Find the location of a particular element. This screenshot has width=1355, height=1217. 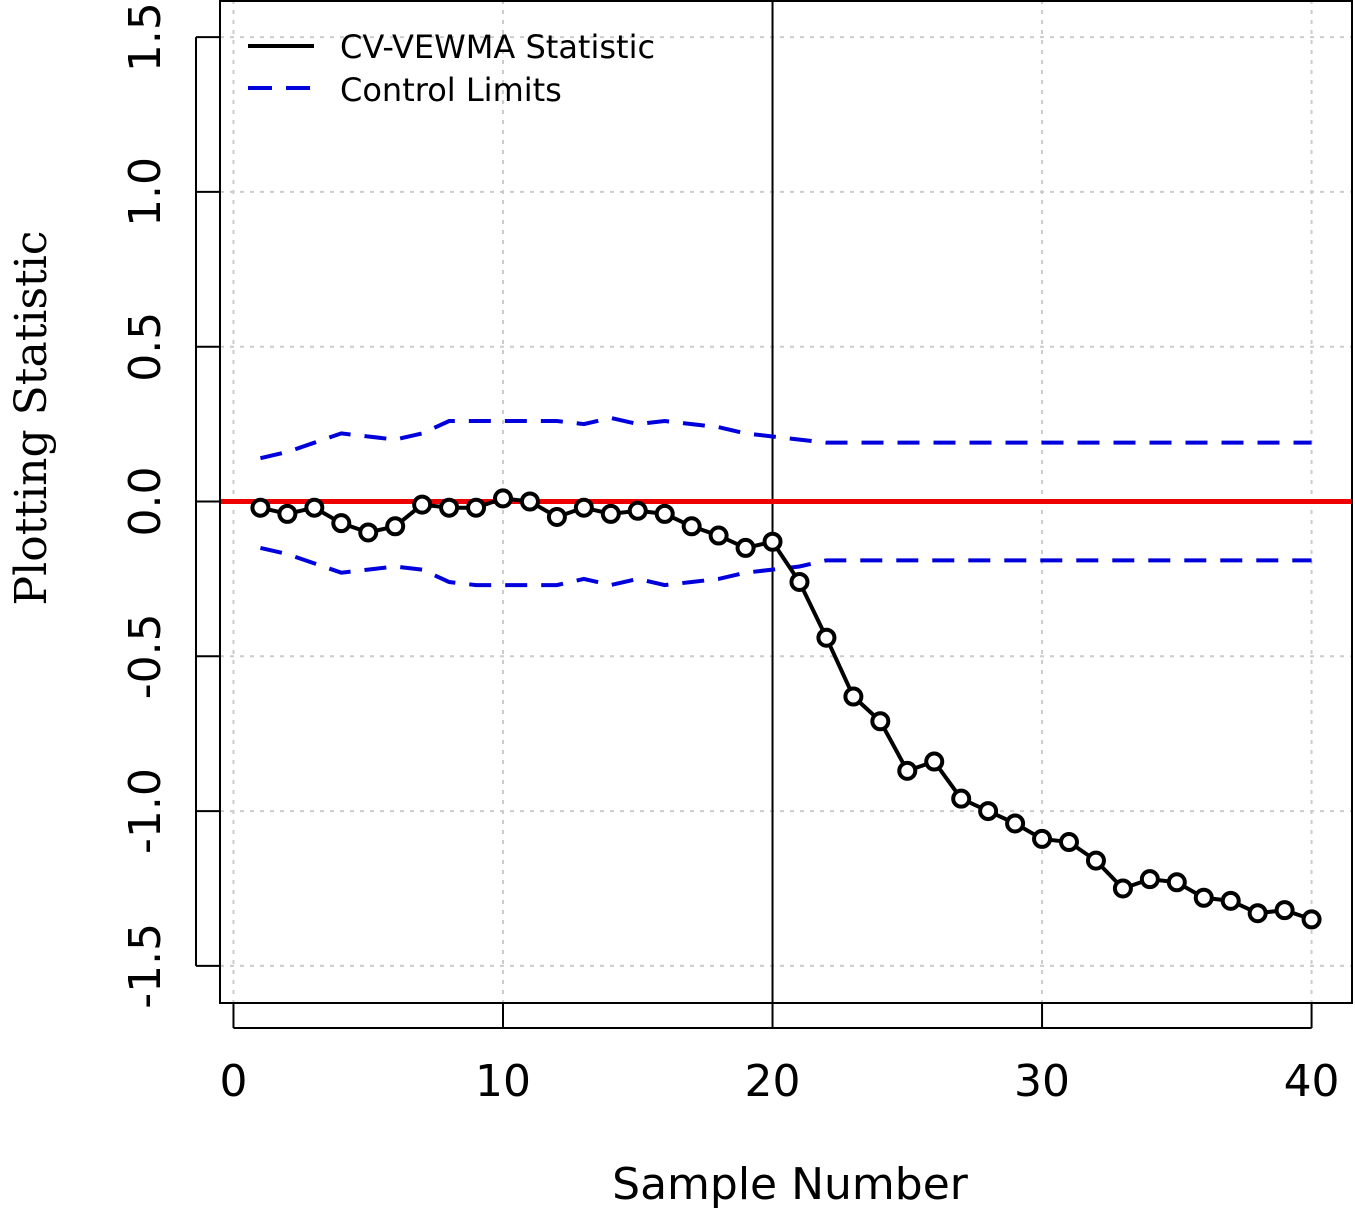

y-tick-label: -1.0 is located at coordinates (145, 811).